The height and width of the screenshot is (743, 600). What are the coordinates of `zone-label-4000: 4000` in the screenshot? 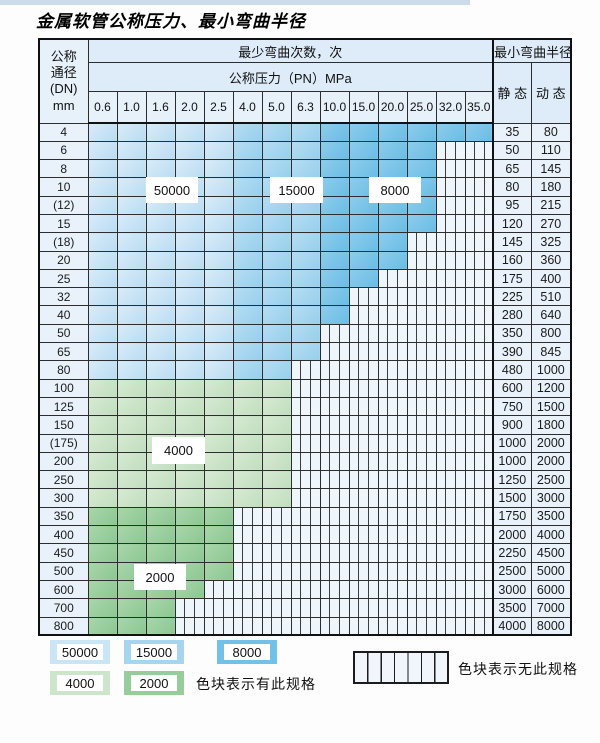 It's located at (178, 450).